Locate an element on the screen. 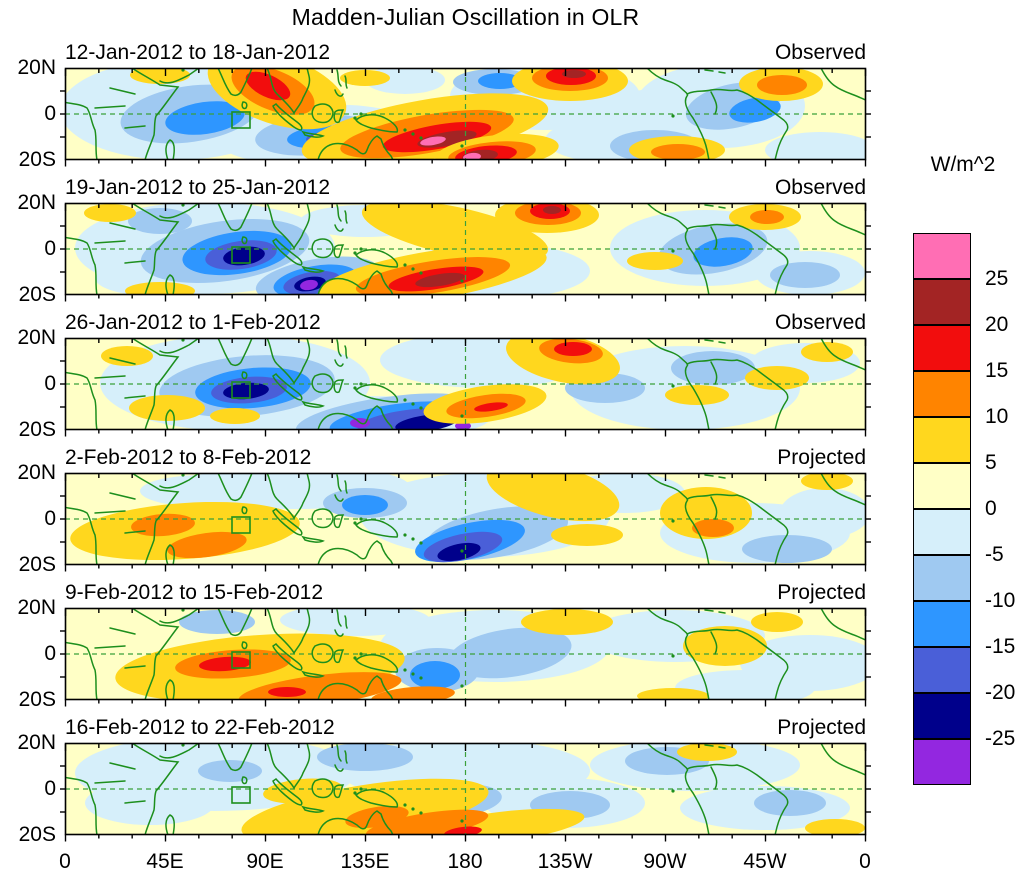  panel-date-range: 26-Jan-2012 to 1-Feb-2012 is located at coordinates (193, 322).